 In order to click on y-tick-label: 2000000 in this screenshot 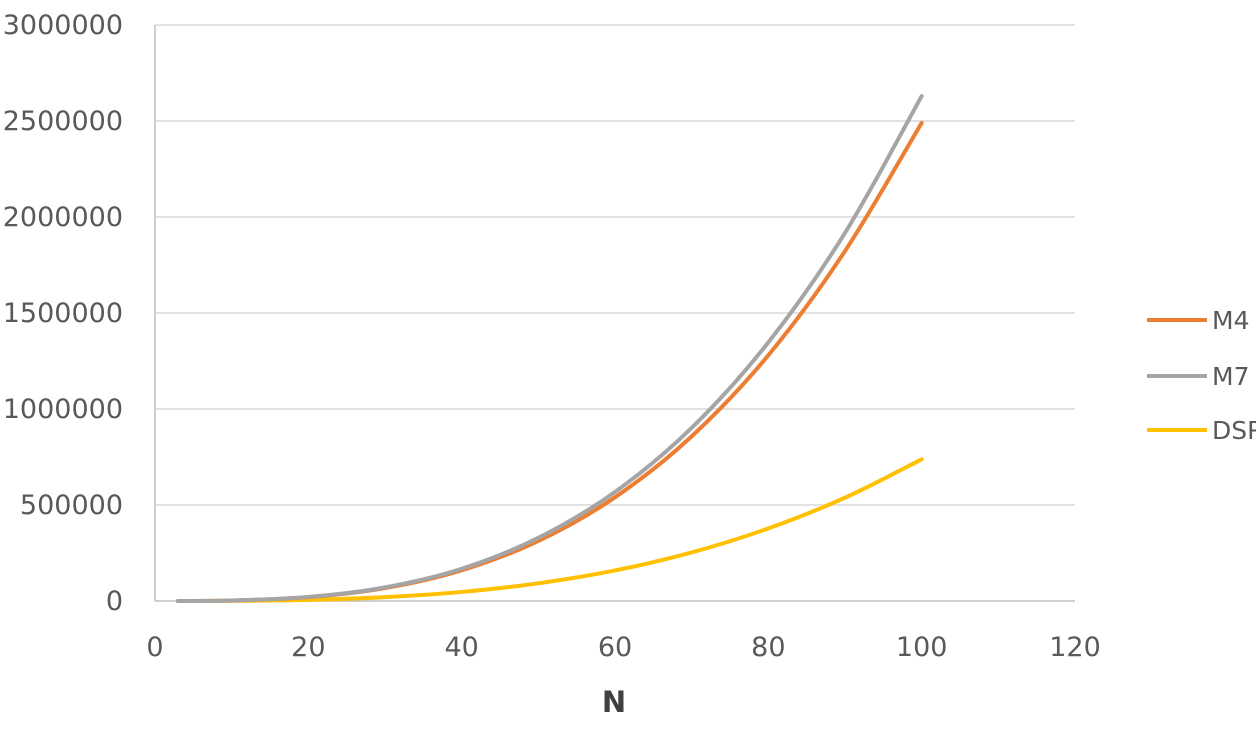, I will do `click(63, 217)`.